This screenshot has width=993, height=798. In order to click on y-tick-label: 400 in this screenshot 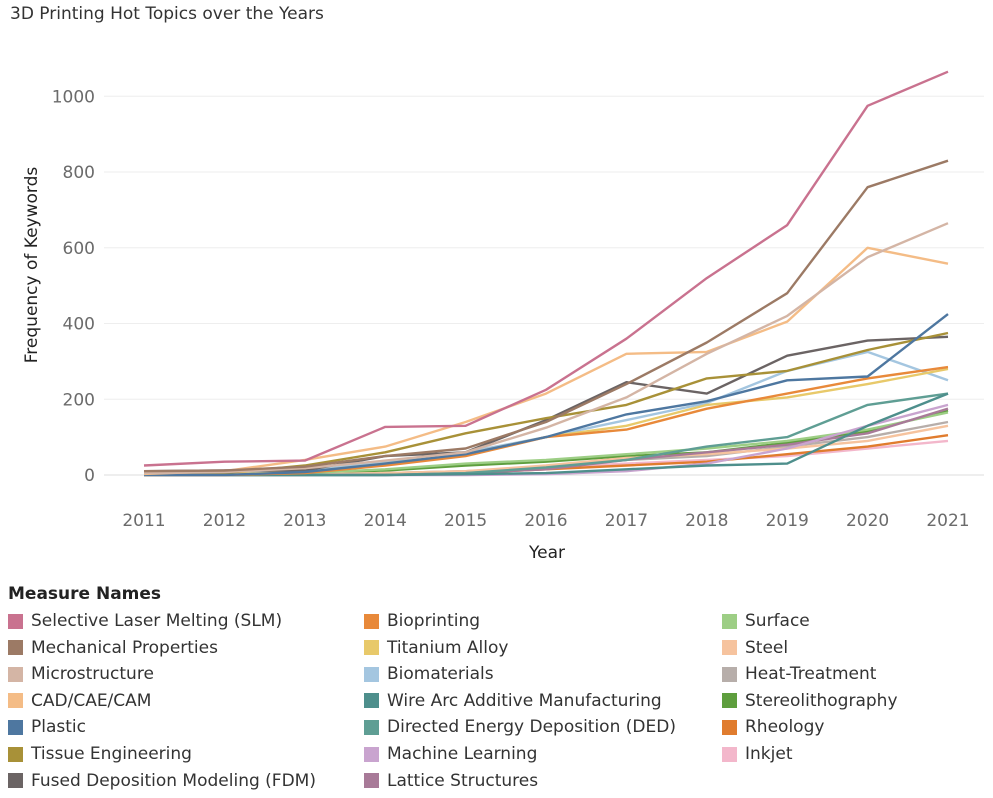, I will do `click(79, 325)`.